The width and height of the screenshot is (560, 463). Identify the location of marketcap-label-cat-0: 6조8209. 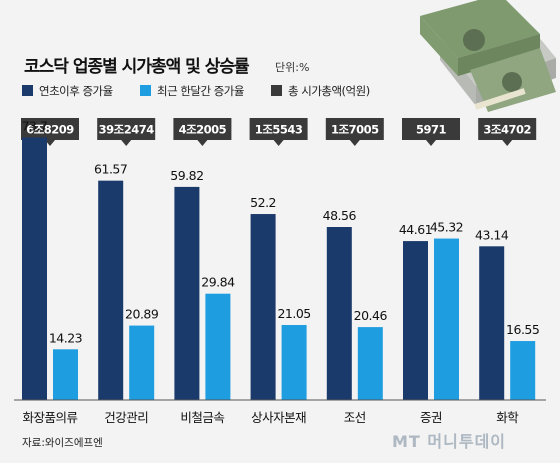
(50, 130).